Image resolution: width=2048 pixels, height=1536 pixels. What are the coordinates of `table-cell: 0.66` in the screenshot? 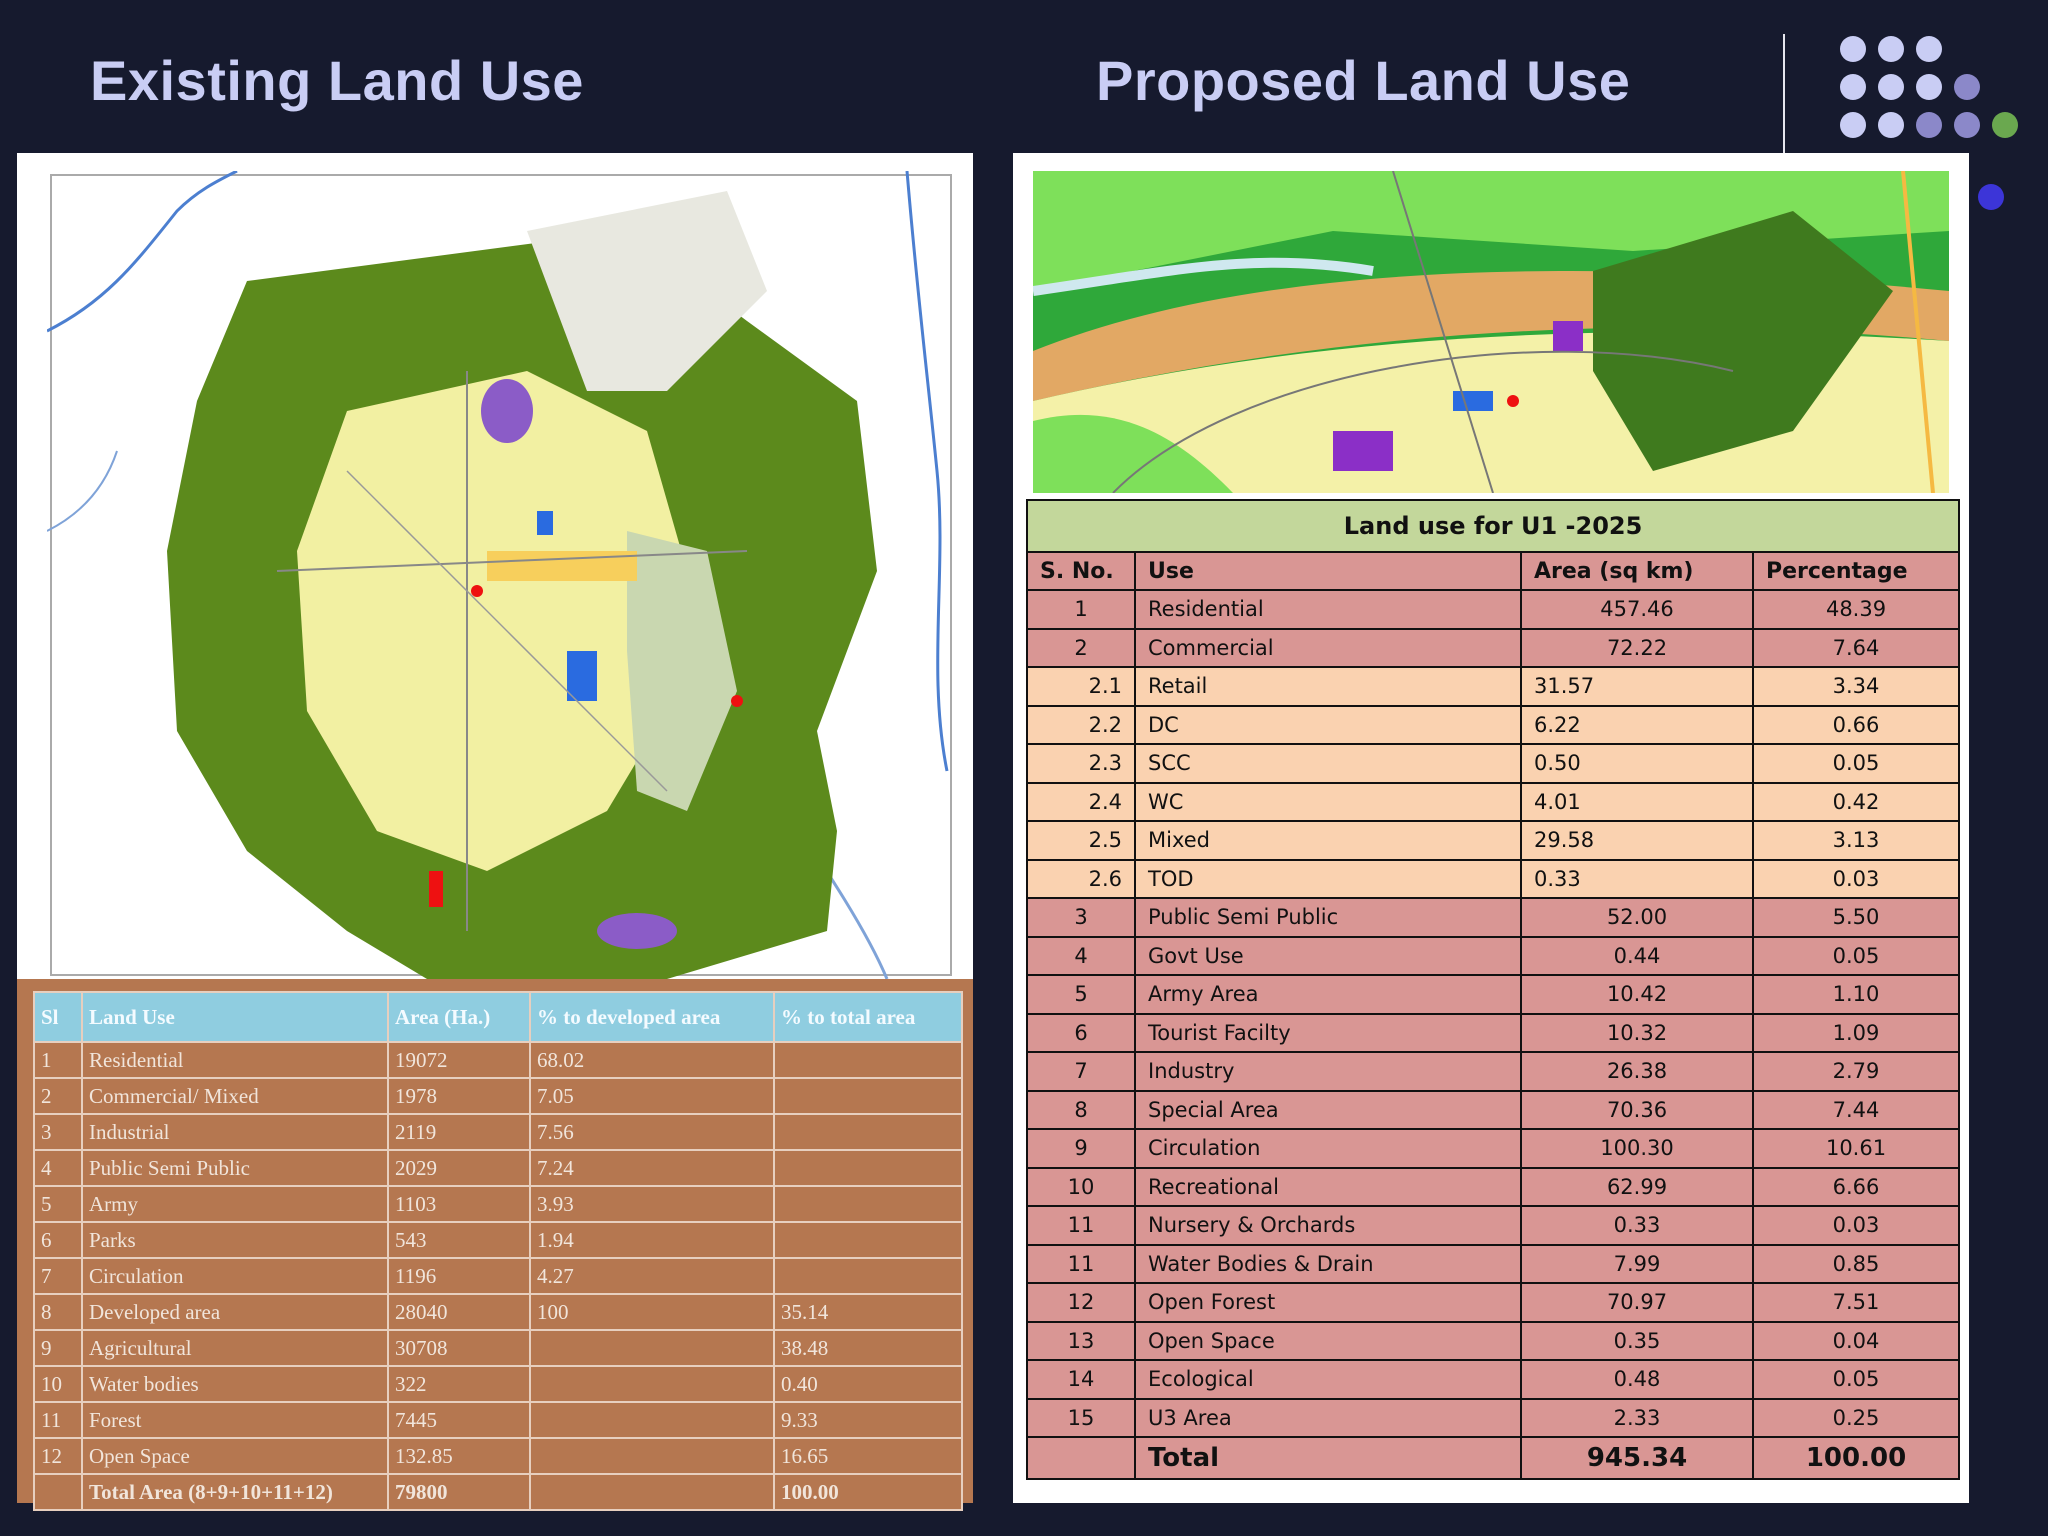 It's located at (1856, 724).